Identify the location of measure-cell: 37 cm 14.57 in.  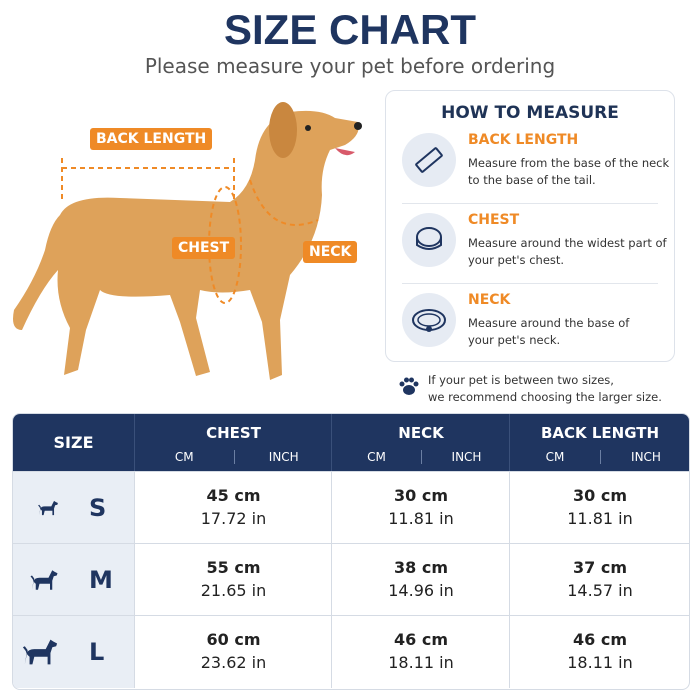
(599, 579).